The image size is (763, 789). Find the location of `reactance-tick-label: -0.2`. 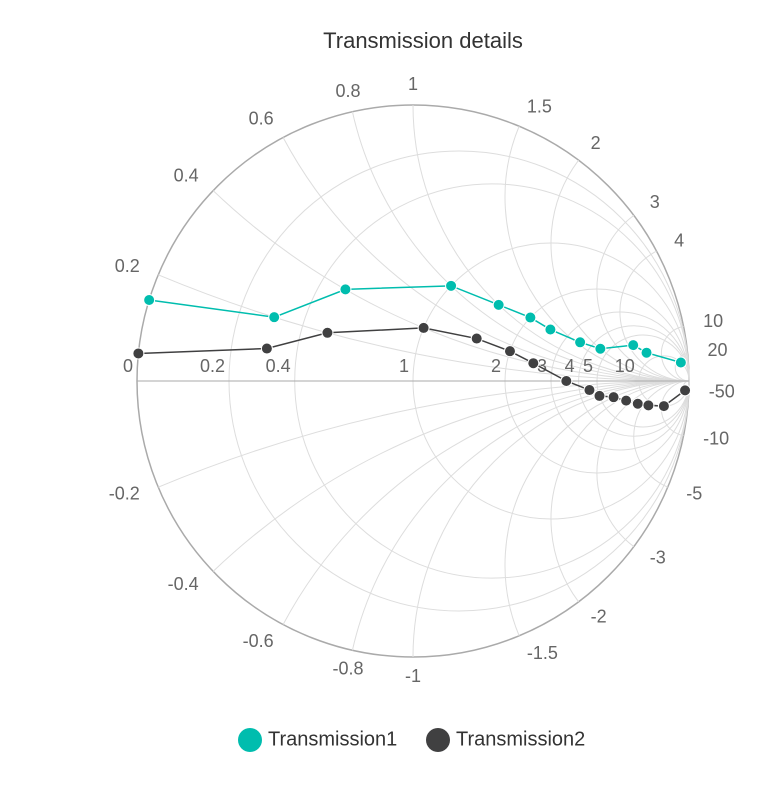

reactance-tick-label: -0.2 is located at coordinates (124, 494).